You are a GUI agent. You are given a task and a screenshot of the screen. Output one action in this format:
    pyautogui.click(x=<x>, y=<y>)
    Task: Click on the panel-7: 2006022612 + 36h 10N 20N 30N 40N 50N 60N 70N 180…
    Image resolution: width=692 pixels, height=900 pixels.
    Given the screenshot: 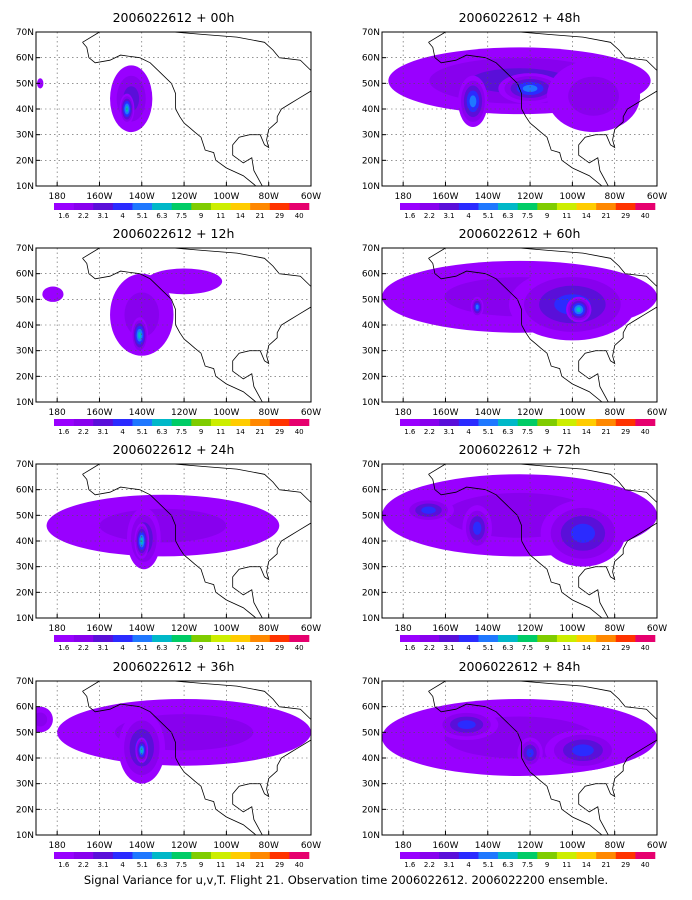 What is the action you would take?
    pyautogui.click(x=168, y=764)
    